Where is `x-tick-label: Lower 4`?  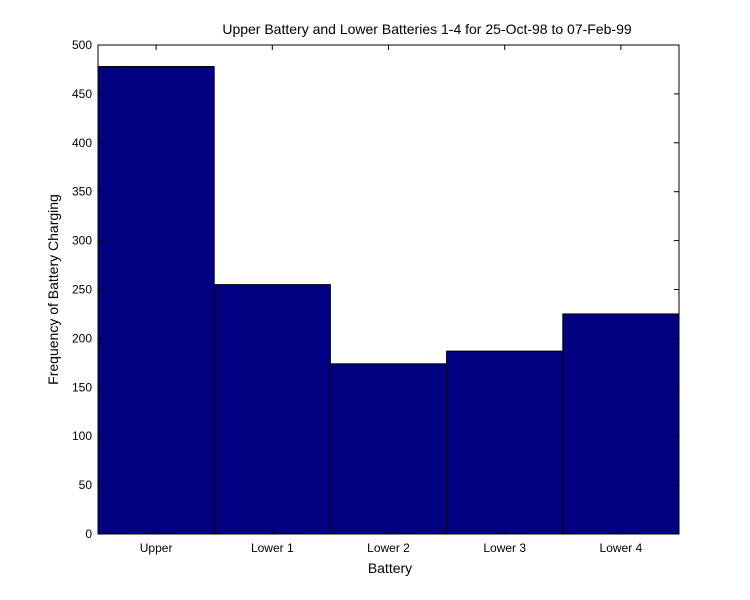 x-tick-label: Lower 4 is located at coordinates (621, 548).